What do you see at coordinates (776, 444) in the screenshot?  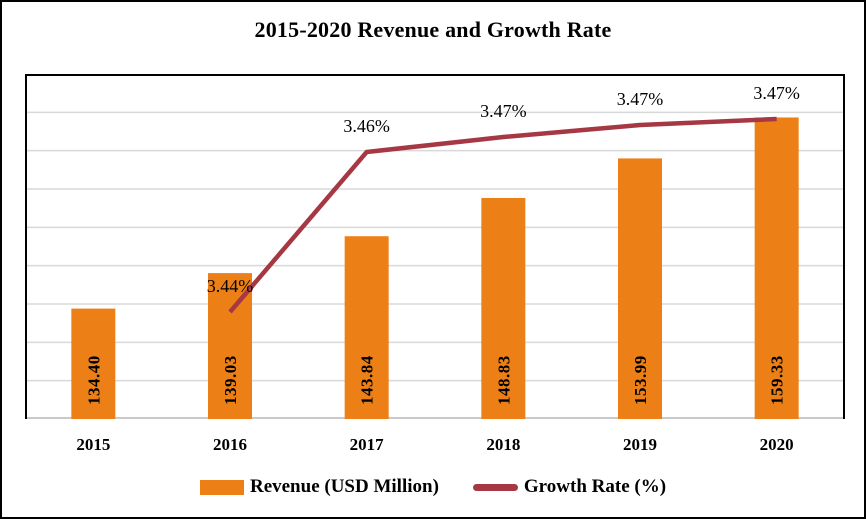 I see `x-axis-label: 2020` at bounding box center [776, 444].